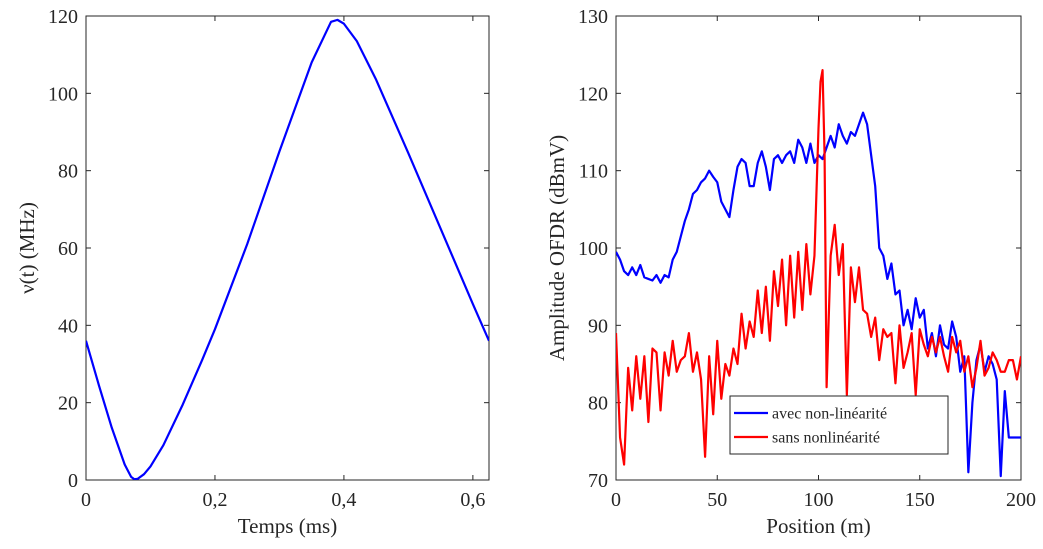  I want to click on y-tick-label: 60, so click(68, 249).